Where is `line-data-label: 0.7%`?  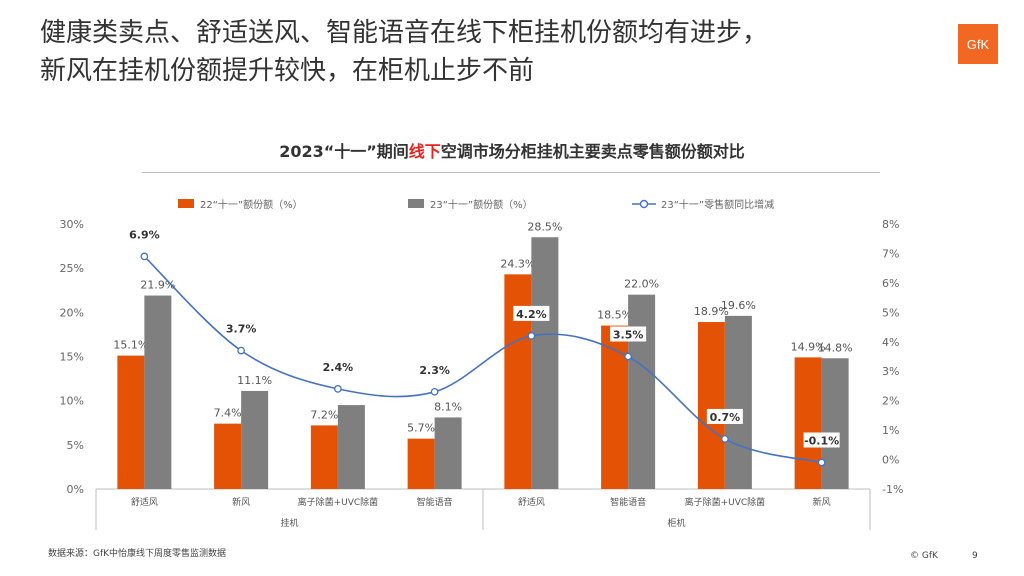 line-data-label: 0.7% is located at coordinates (725, 417).